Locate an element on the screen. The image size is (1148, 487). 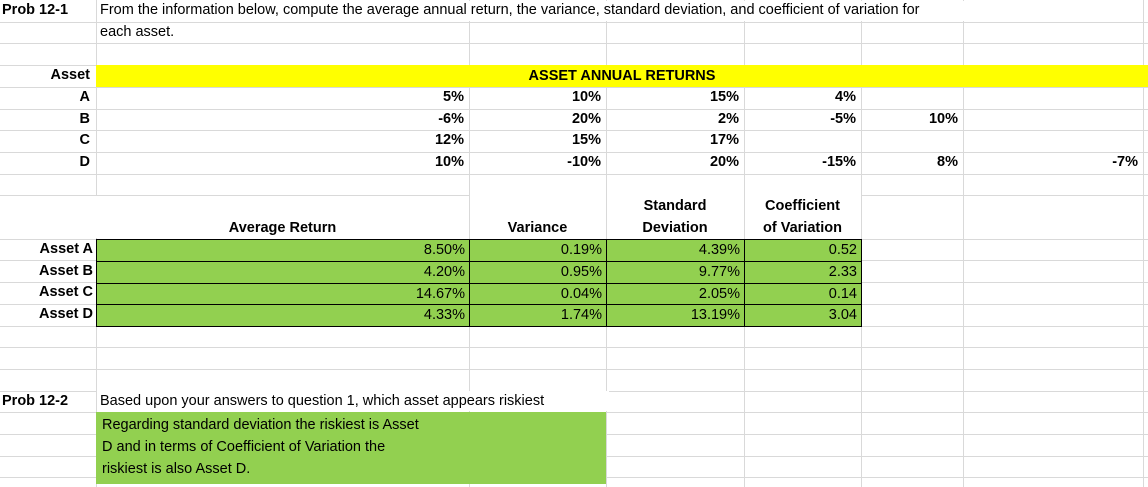
variance-header: Variance is located at coordinates (537, 227).